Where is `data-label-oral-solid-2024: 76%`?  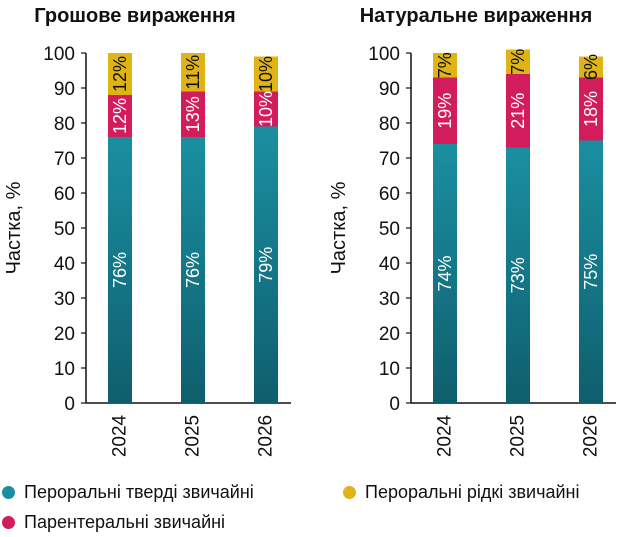
data-label-oral-solid-2024: 76% is located at coordinates (120, 270).